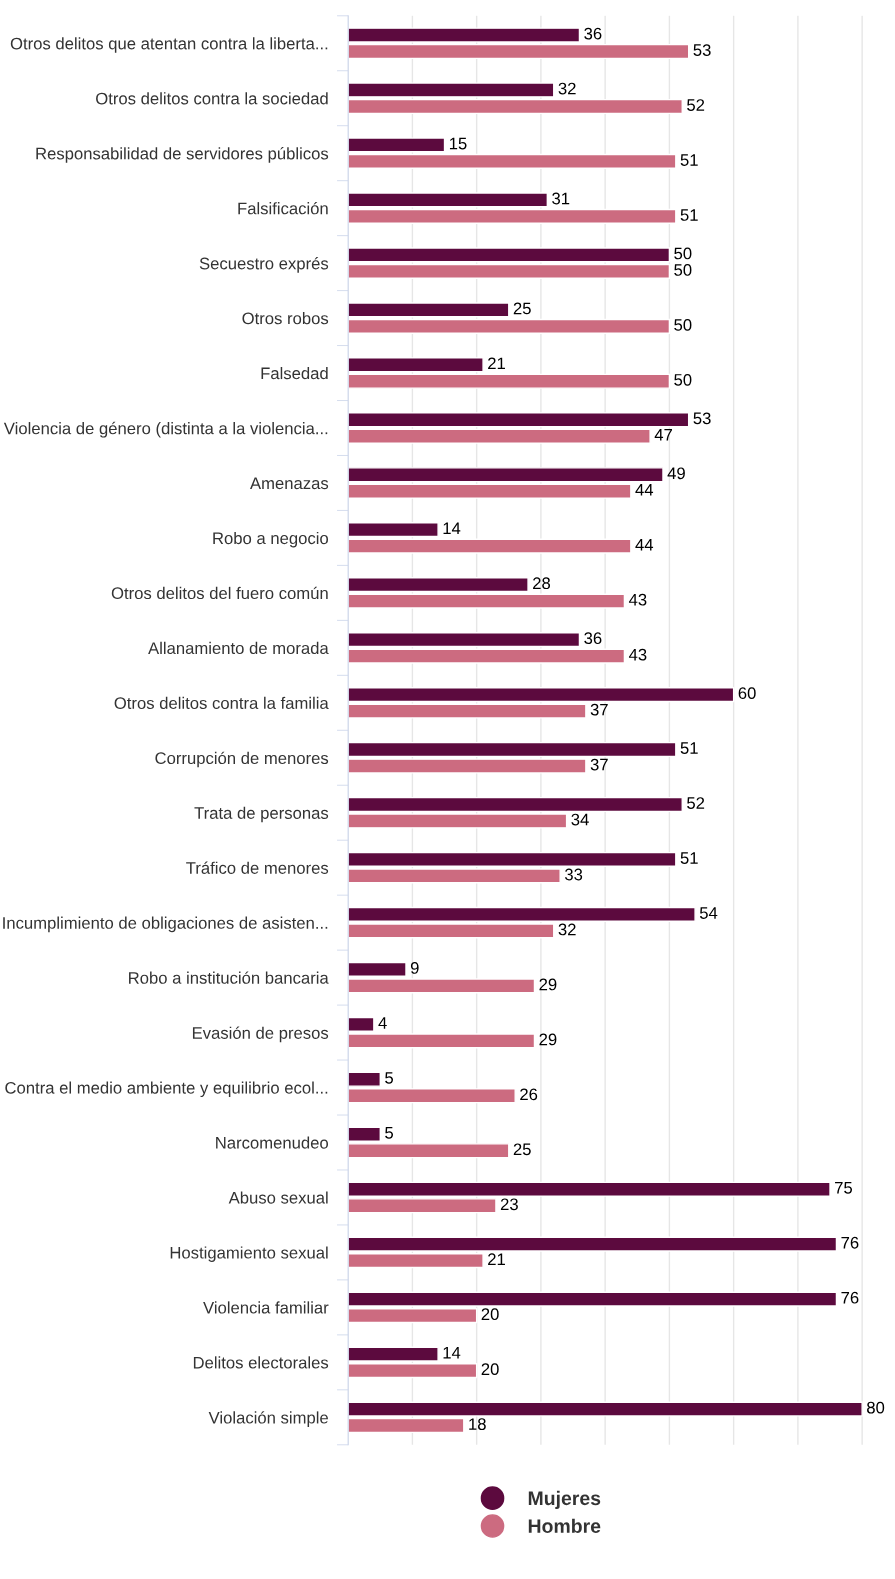 The image size is (895, 1579). What do you see at coordinates (289, 483) in the screenshot?
I see `y-tick-label: Amenazas` at bounding box center [289, 483].